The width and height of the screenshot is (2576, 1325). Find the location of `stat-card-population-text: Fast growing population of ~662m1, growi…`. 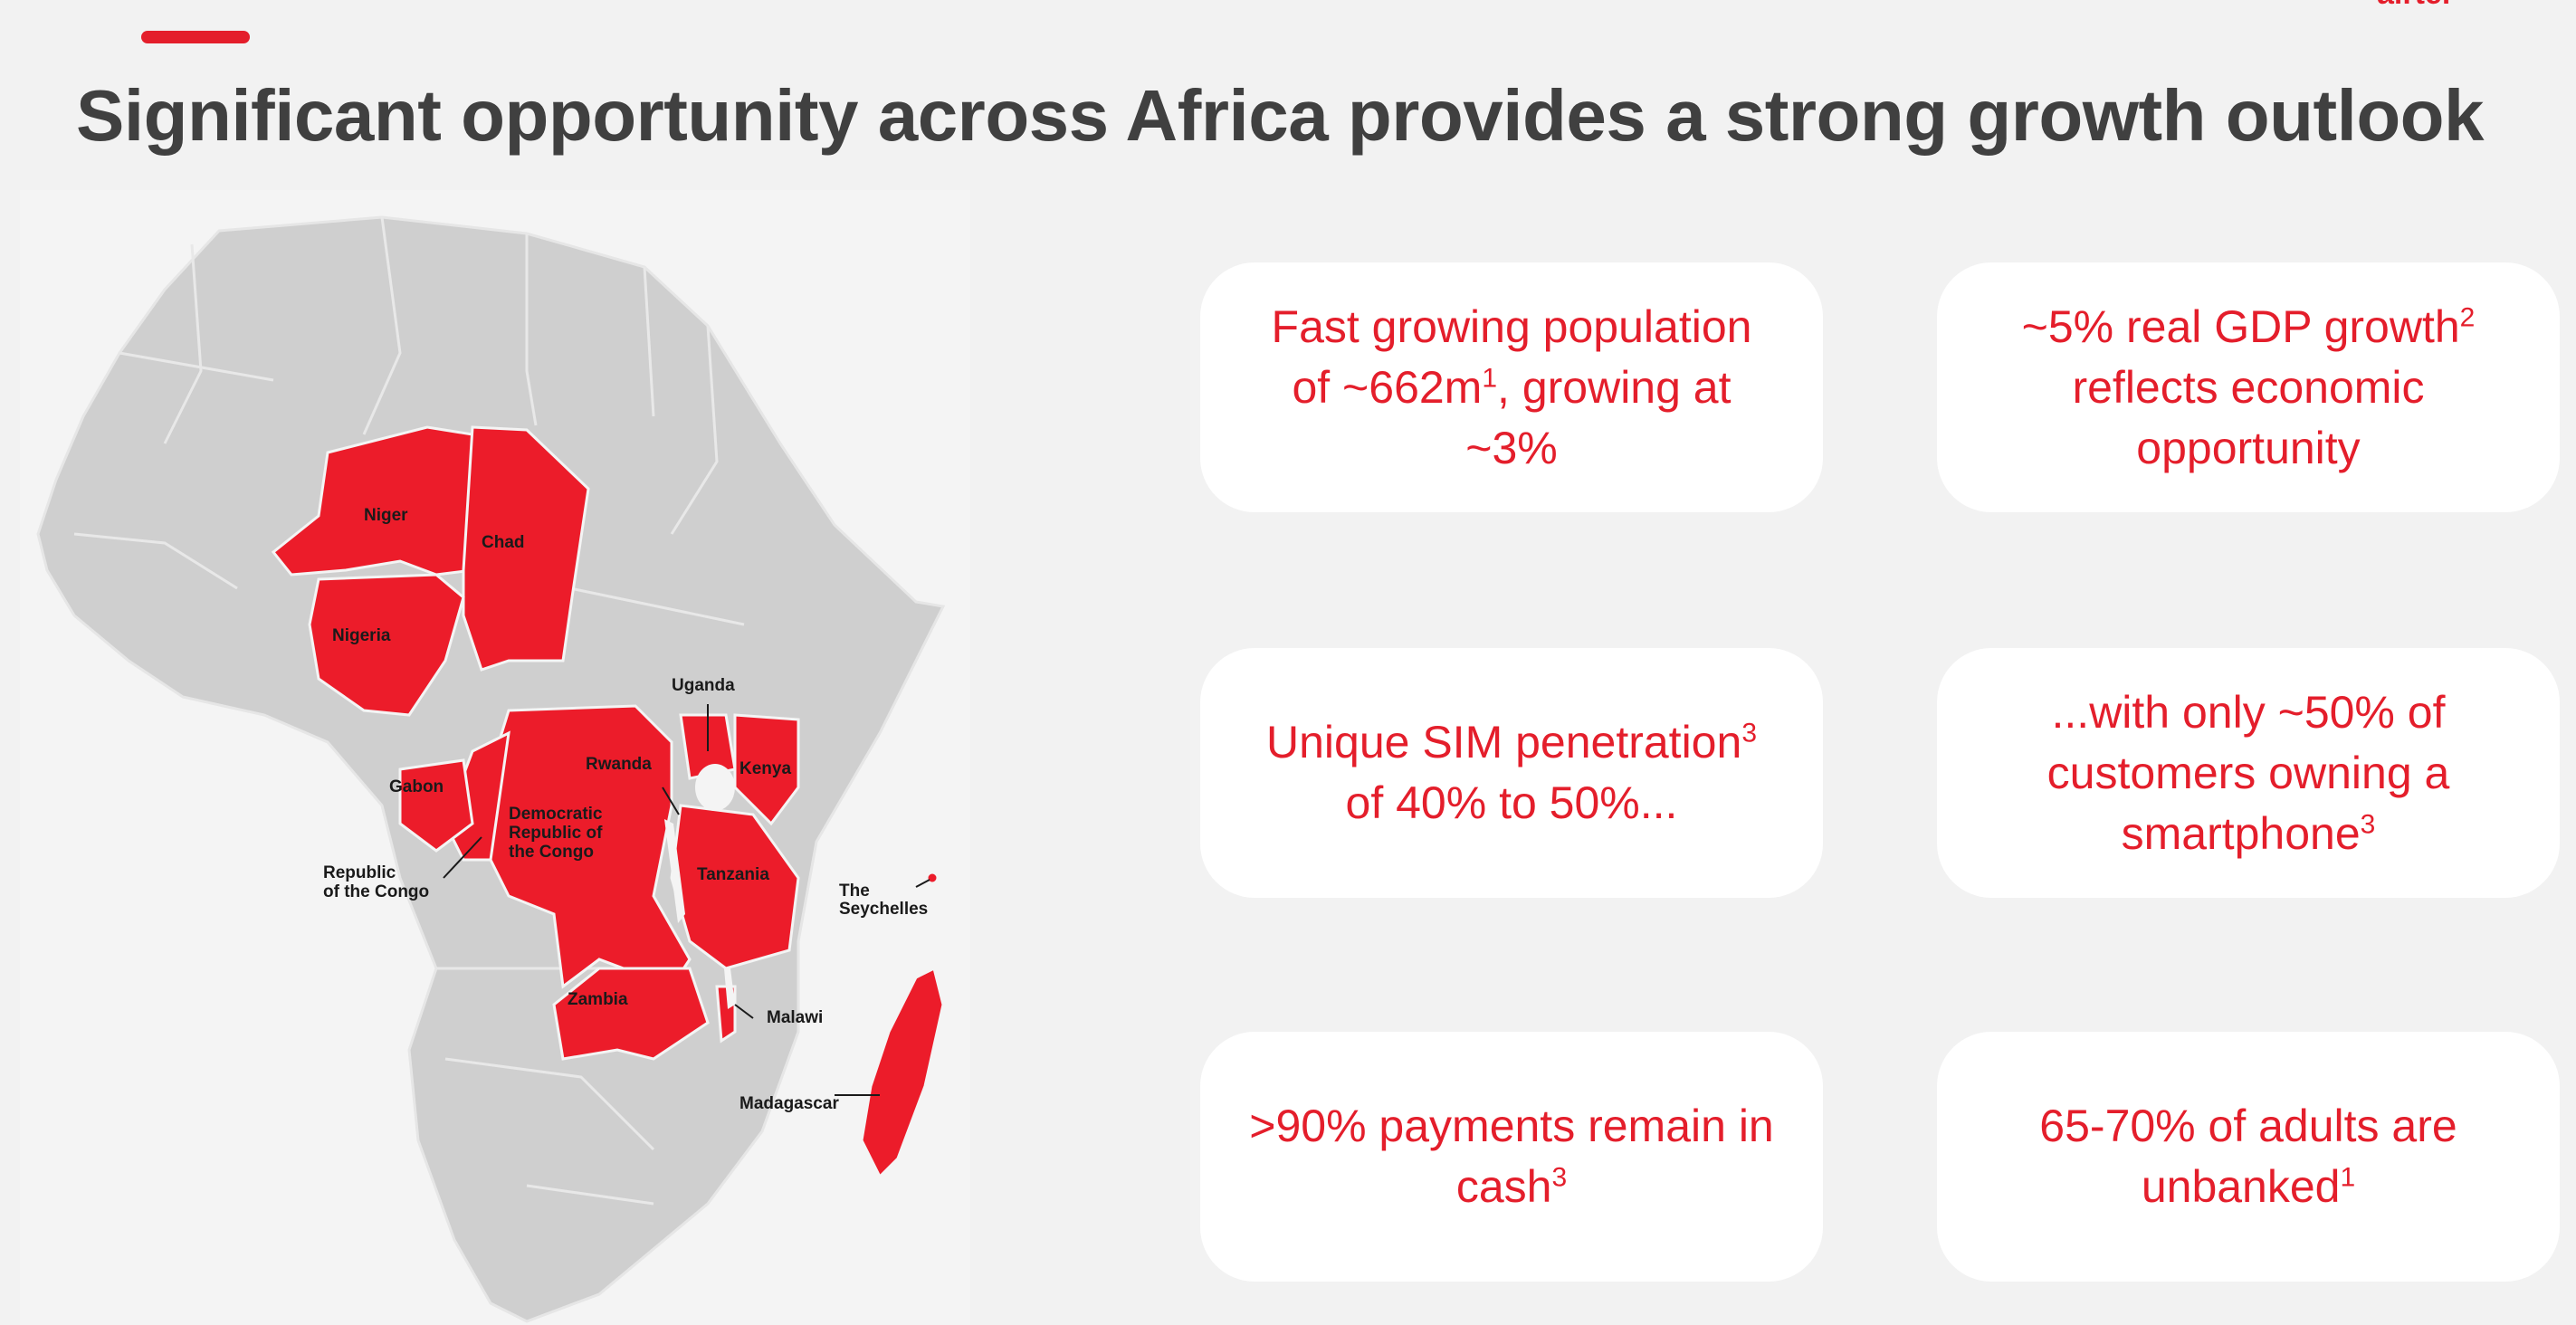

stat-card-population-text: Fast growing population of ~662m1, growi… is located at coordinates (1512, 387).